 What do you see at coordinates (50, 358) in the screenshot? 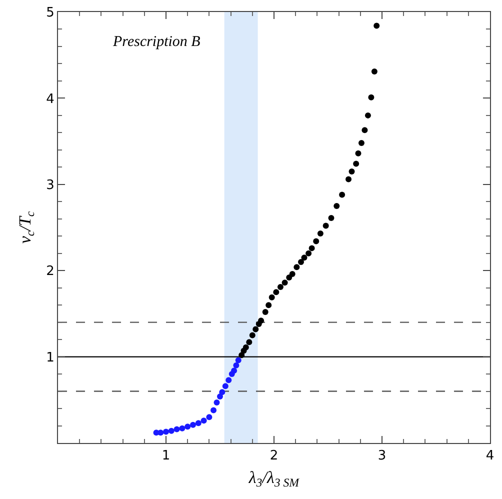
I see `y-tick-label: 1` at bounding box center [50, 358].